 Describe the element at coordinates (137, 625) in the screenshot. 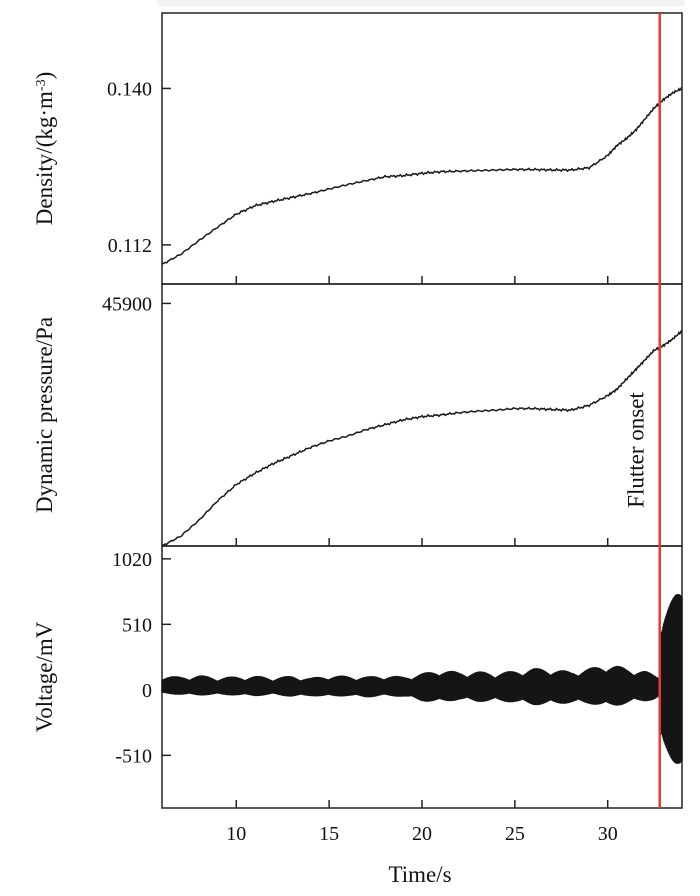

I see `y-tick-label: 510` at that location.